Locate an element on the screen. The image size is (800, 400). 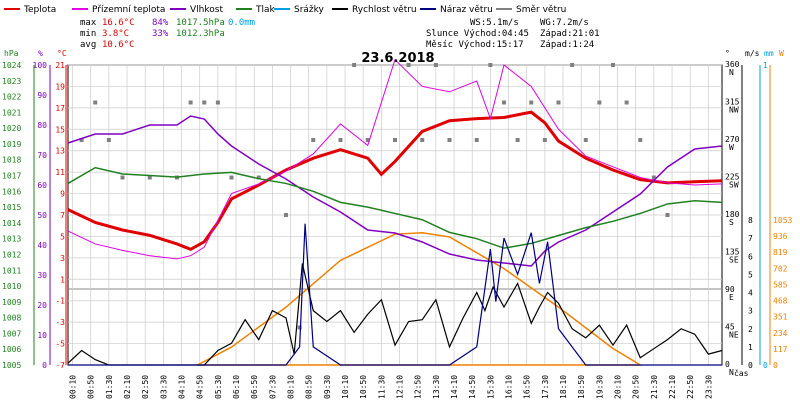
x-tick: 20:50 is located at coordinates (636, 387).